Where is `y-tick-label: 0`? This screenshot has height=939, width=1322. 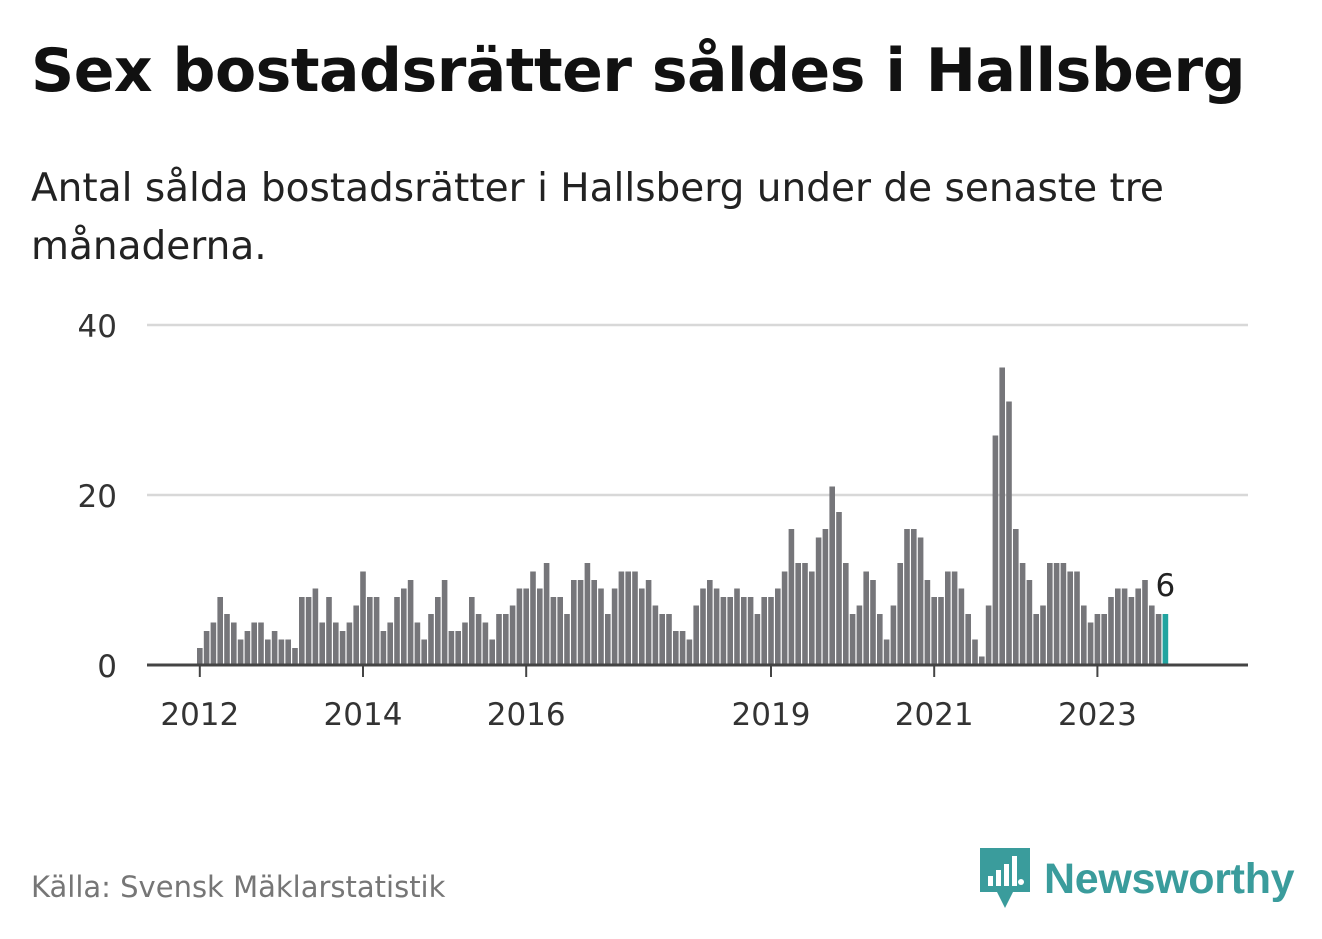 y-tick-label: 0 is located at coordinates (107, 667).